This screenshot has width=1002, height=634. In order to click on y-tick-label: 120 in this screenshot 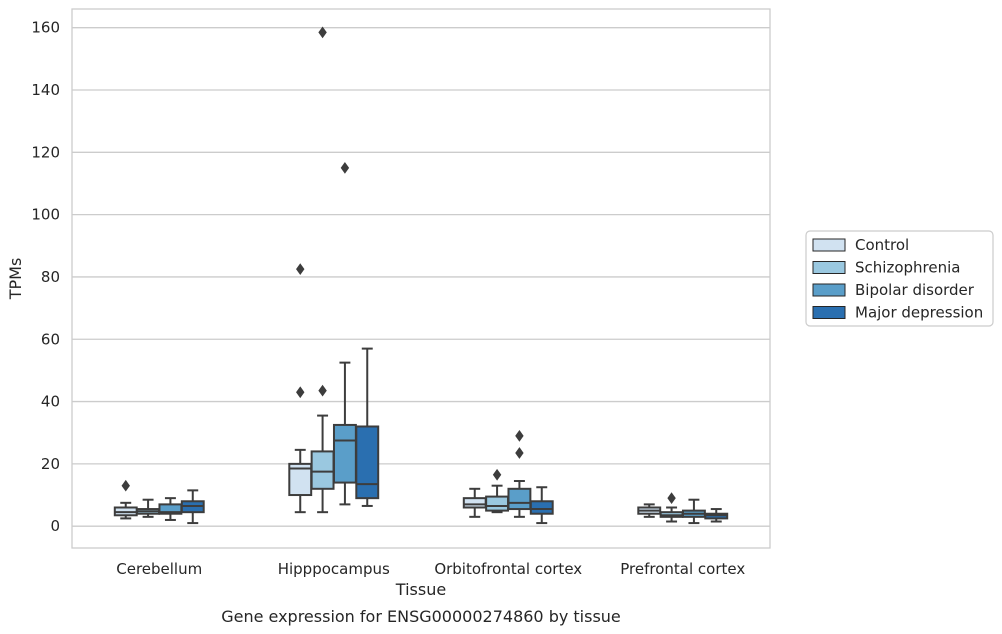, I will do `click(45, 152)`.